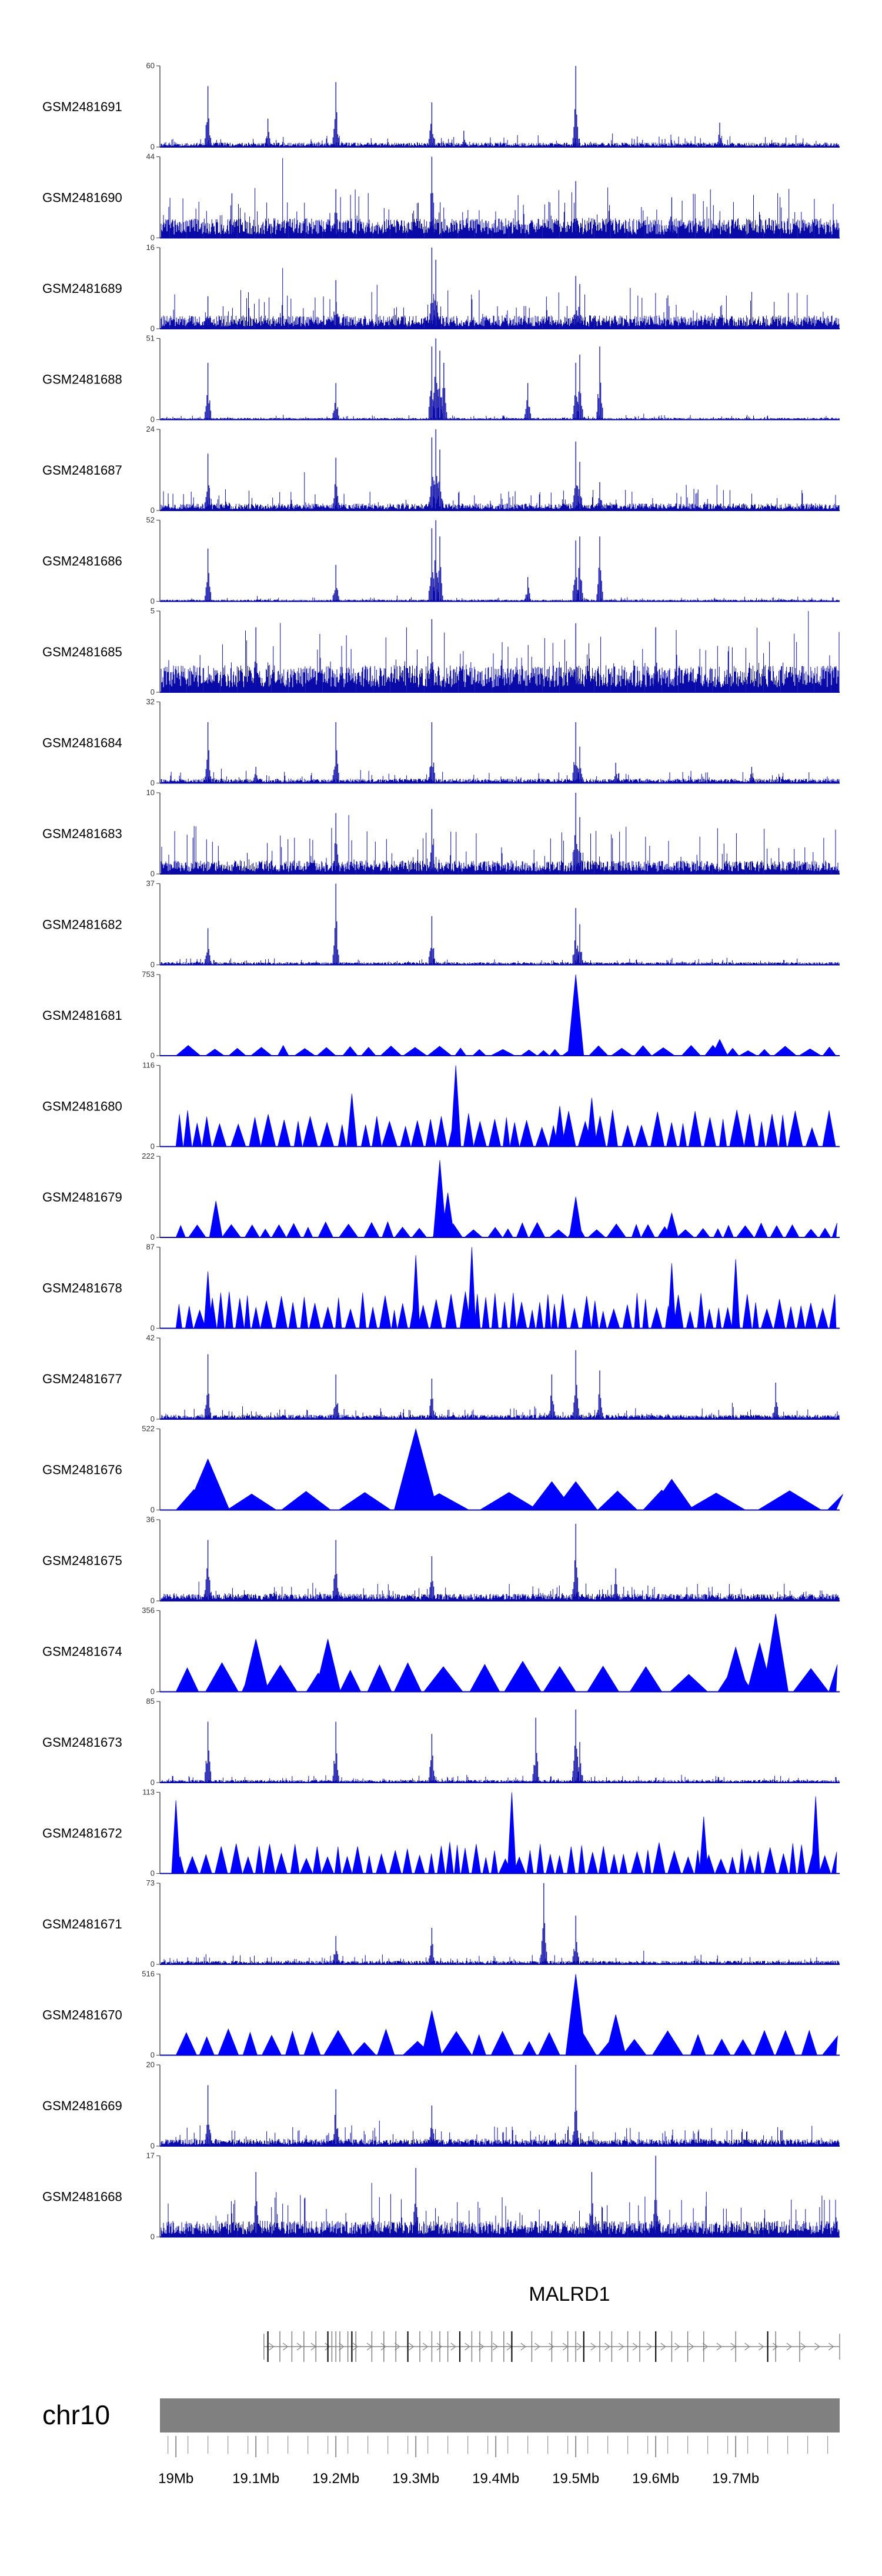 The height and width of the screenshot is (2576, 882). What do you see at coordinates (441, 288) in the screenshot?
I see `track-GSM2481689: GSM2481689 16 0` at bounding box center [441, 288].